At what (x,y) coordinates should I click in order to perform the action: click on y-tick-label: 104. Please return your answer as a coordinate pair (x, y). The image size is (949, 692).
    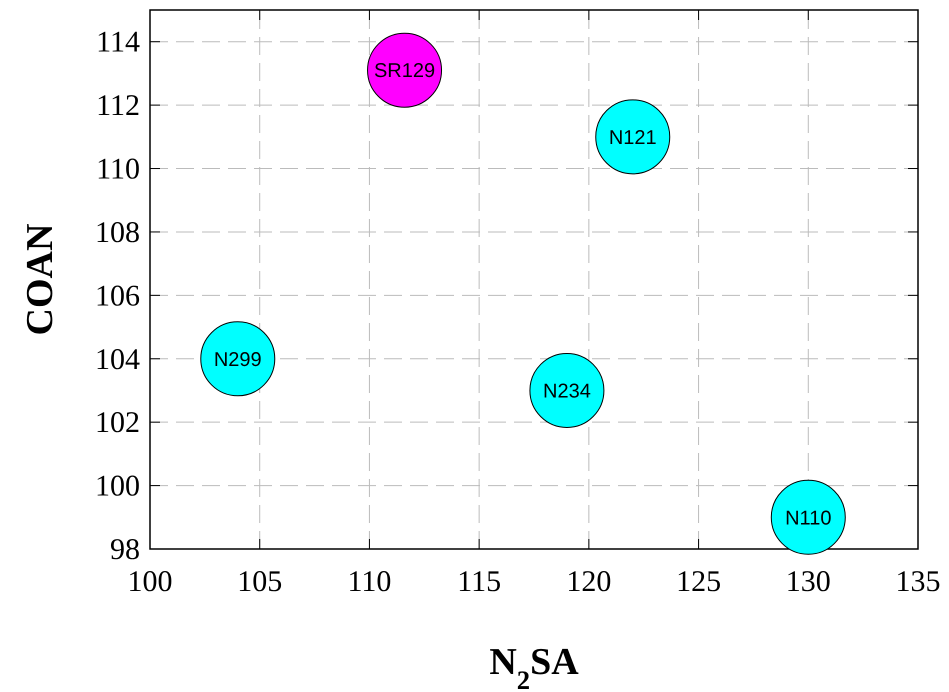
    Looking at the image, I should click on (117, 359).